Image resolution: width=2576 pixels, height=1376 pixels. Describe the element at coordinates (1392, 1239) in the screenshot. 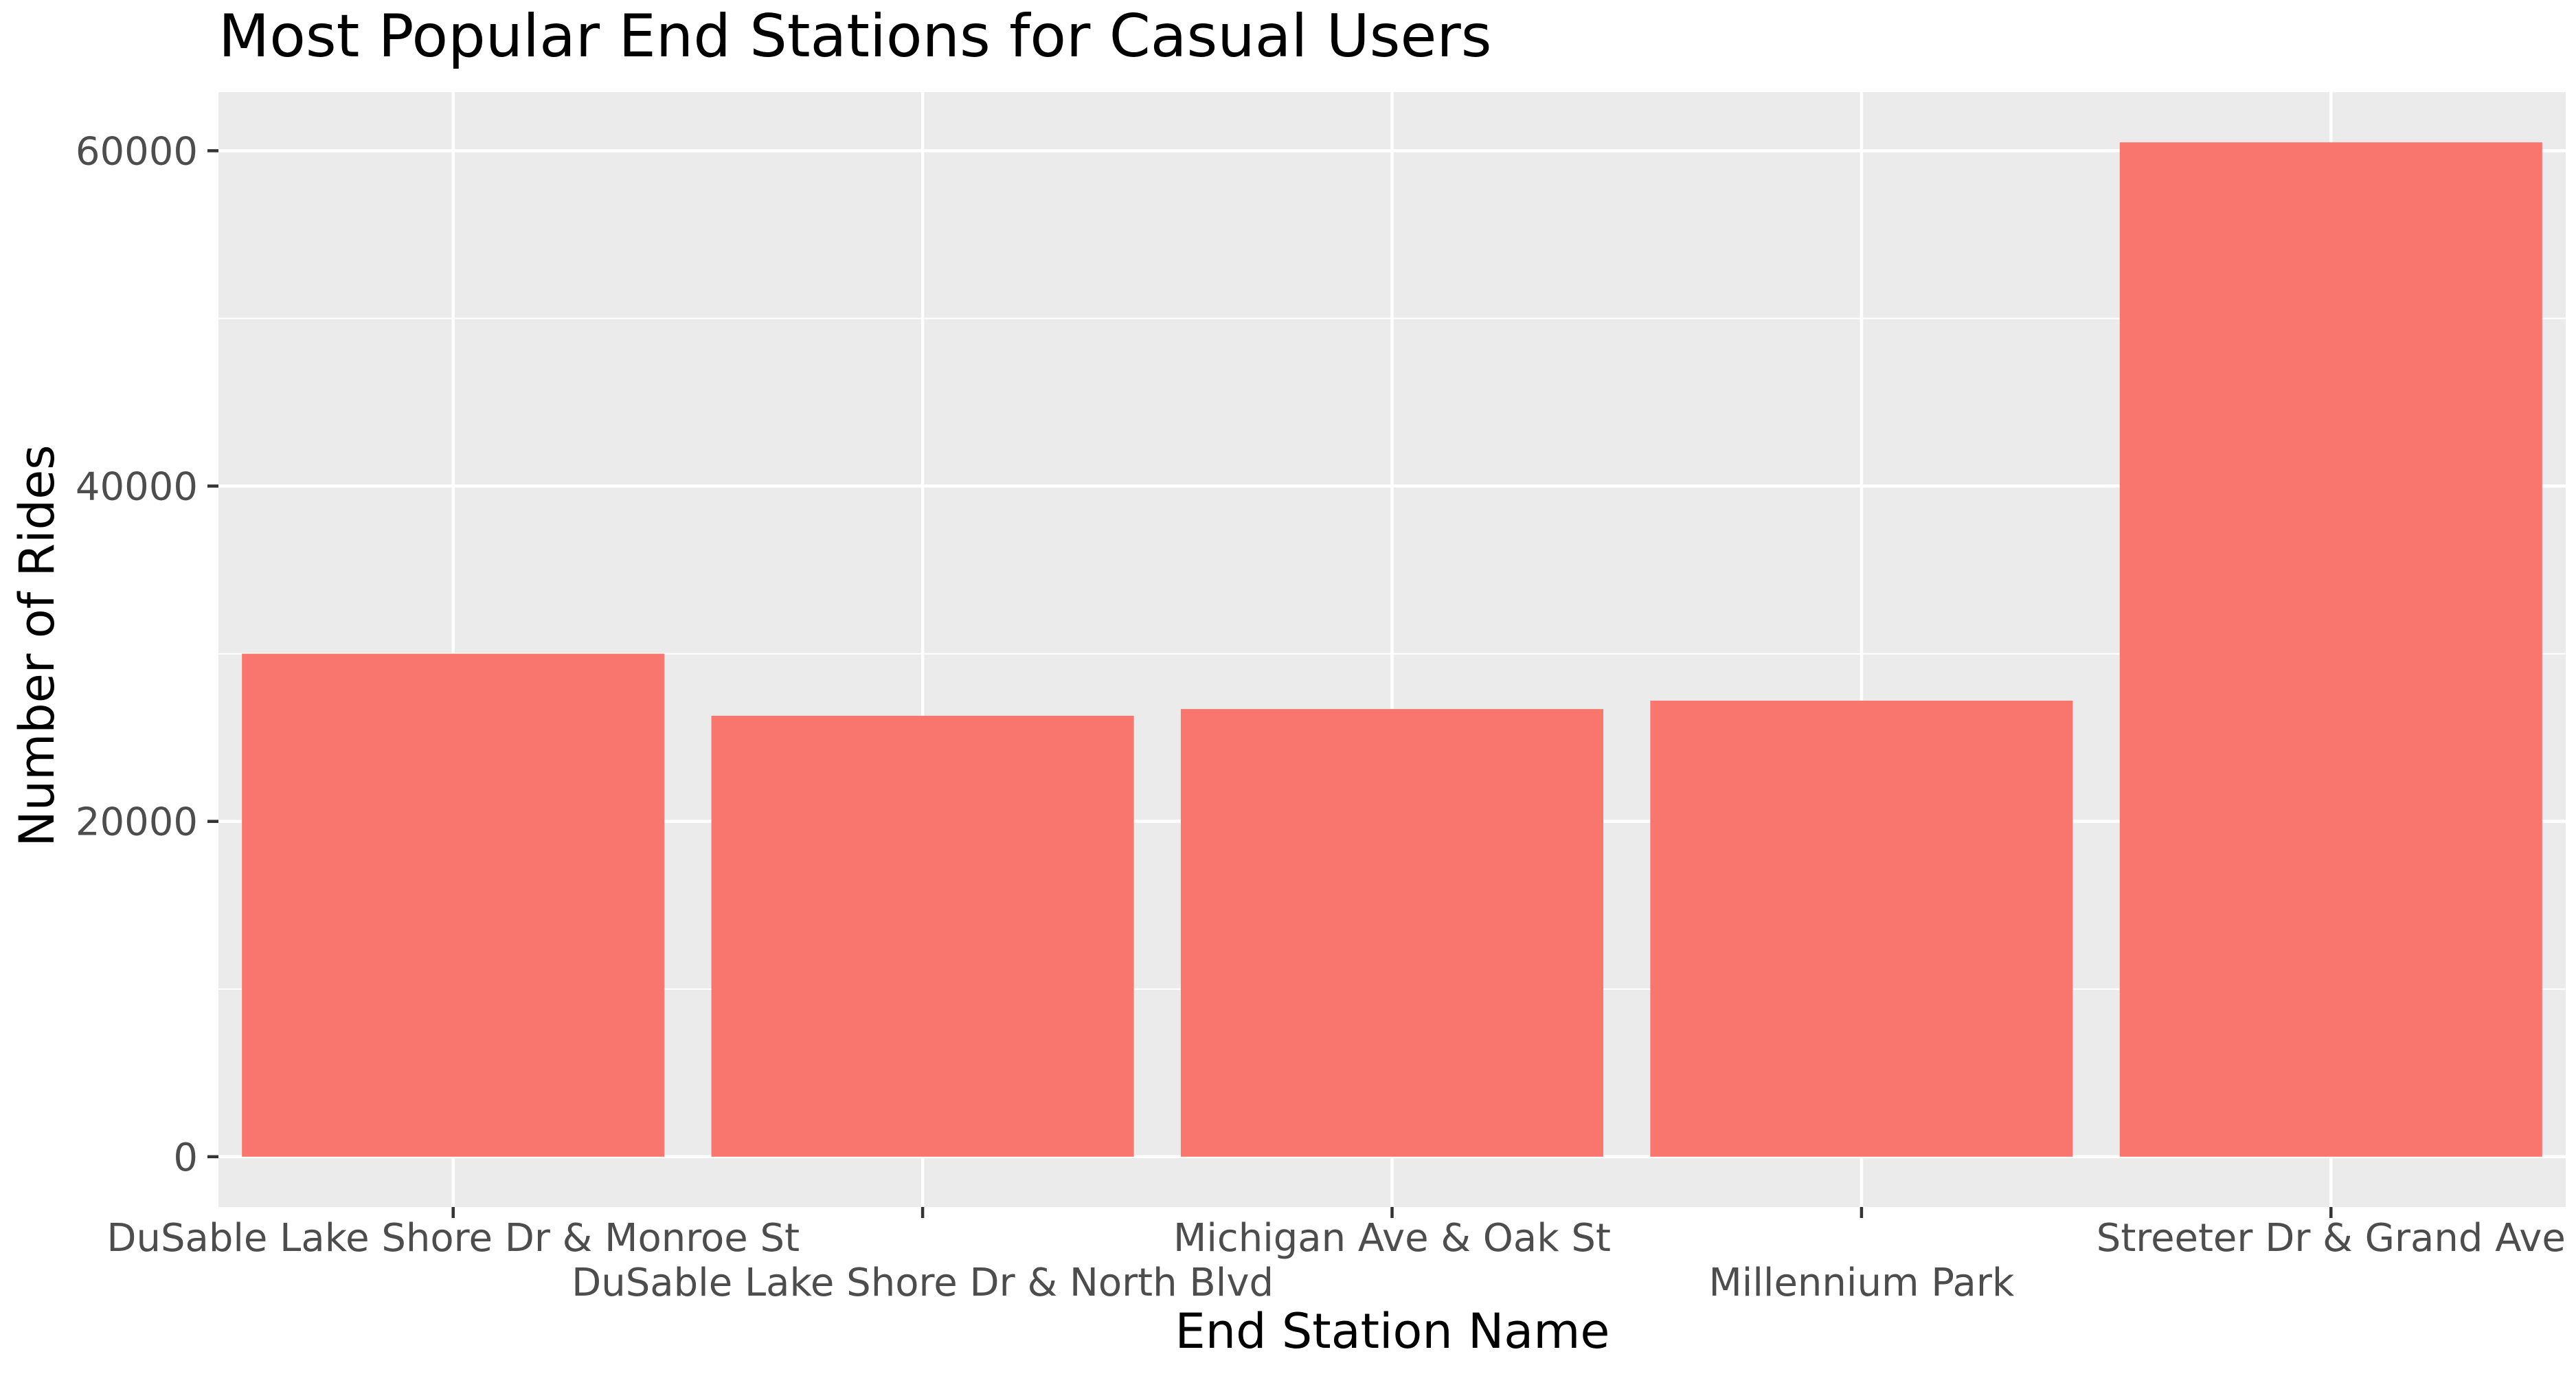

I see `x-tick-label: Michigan Ave & Oak St` at that location.